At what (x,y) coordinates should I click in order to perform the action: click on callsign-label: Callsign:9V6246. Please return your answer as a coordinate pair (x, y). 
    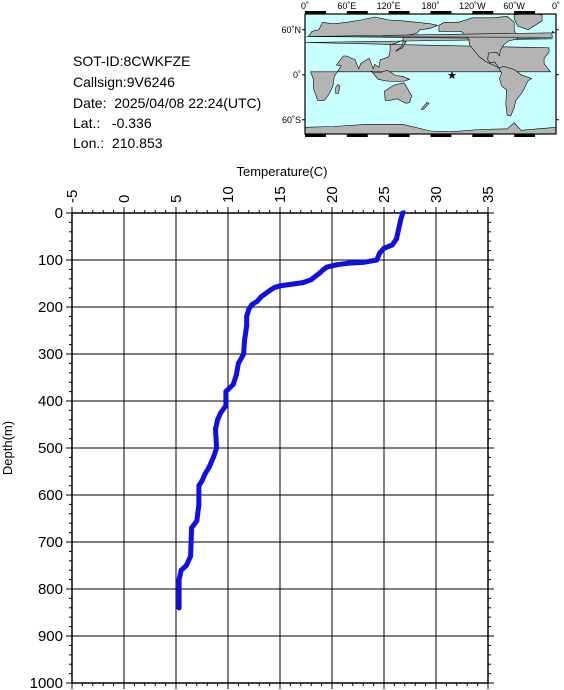
    Looking at the image, I should click on (124, 82).